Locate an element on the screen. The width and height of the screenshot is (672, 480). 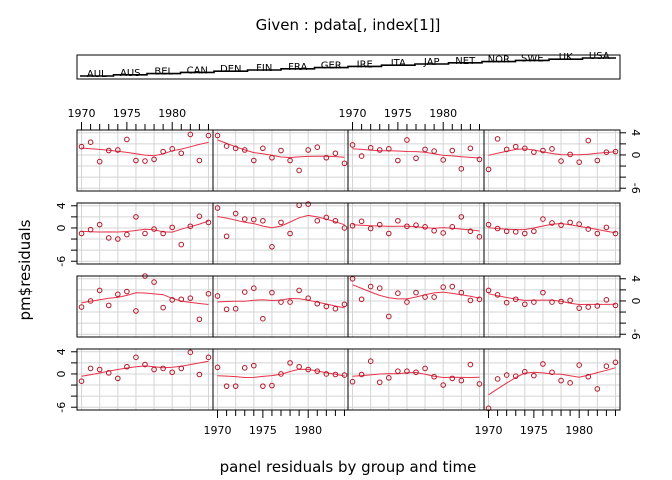
given-level-label: NOR is located at coordinates (499, 60).